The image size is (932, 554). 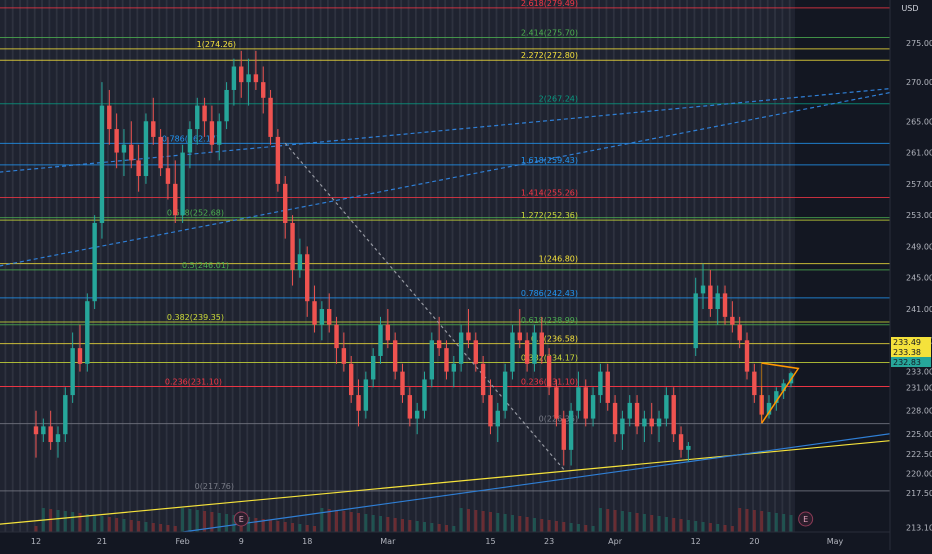 I want to click on time-tick-label: Feb, so click(x=183, y=541).